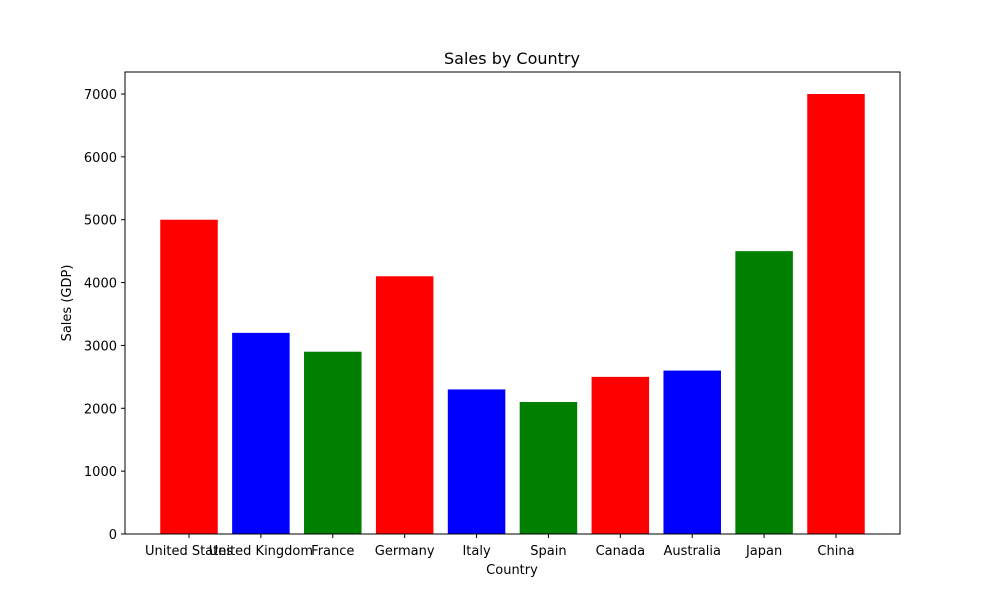 The height and width of the screenshot is (600, 1000). What do you see at coordinates (835, 551) in the screenshot?
I see `x-tick-label-china: China` at bounding box center [835, 551].